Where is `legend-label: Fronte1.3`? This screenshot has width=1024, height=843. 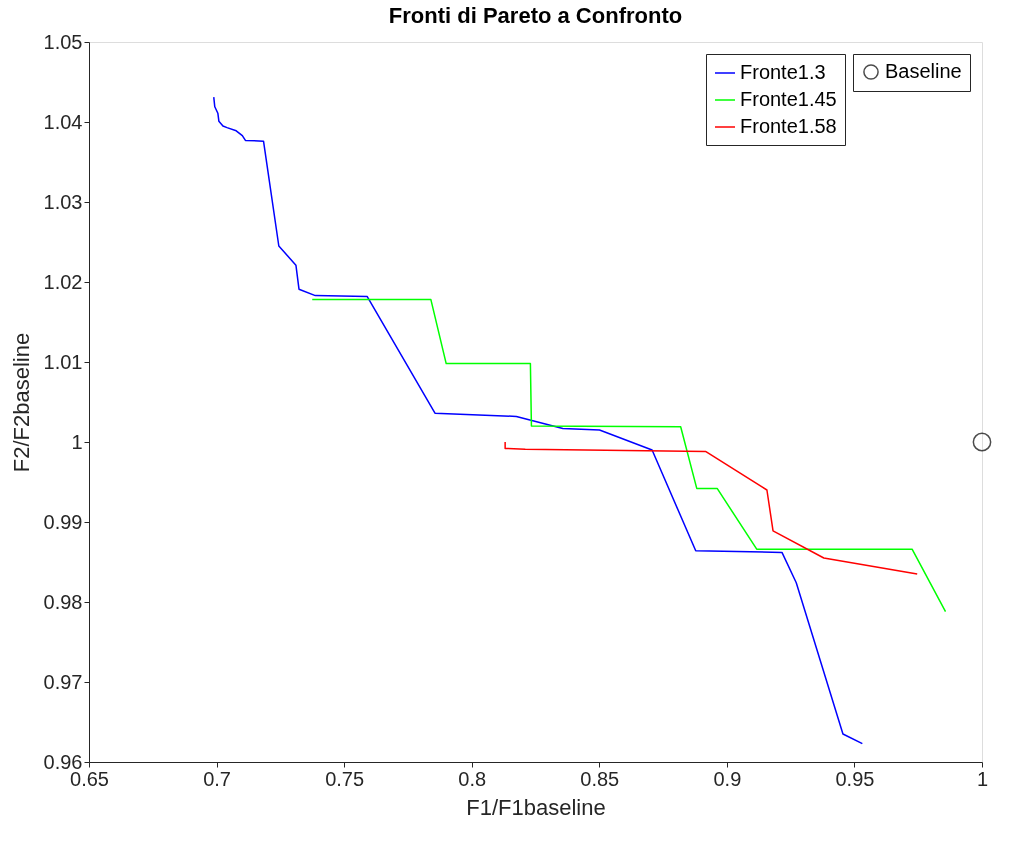 legend-label: Fronte1.3 is located at coordinates (783, 72).